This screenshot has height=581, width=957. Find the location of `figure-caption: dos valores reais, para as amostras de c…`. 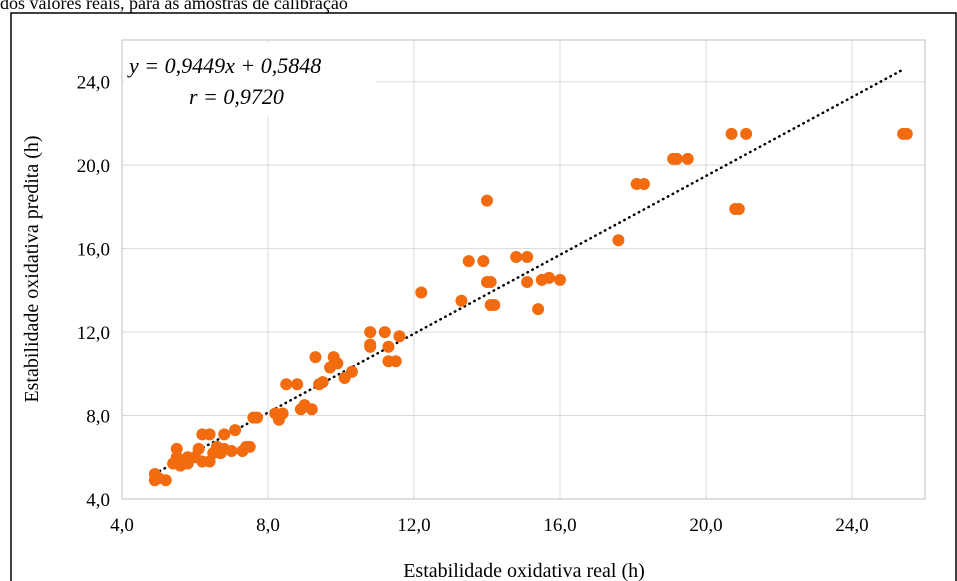

figure-caption: dos valores reais, para as amostras de c… is located at coordinates (174, 6).